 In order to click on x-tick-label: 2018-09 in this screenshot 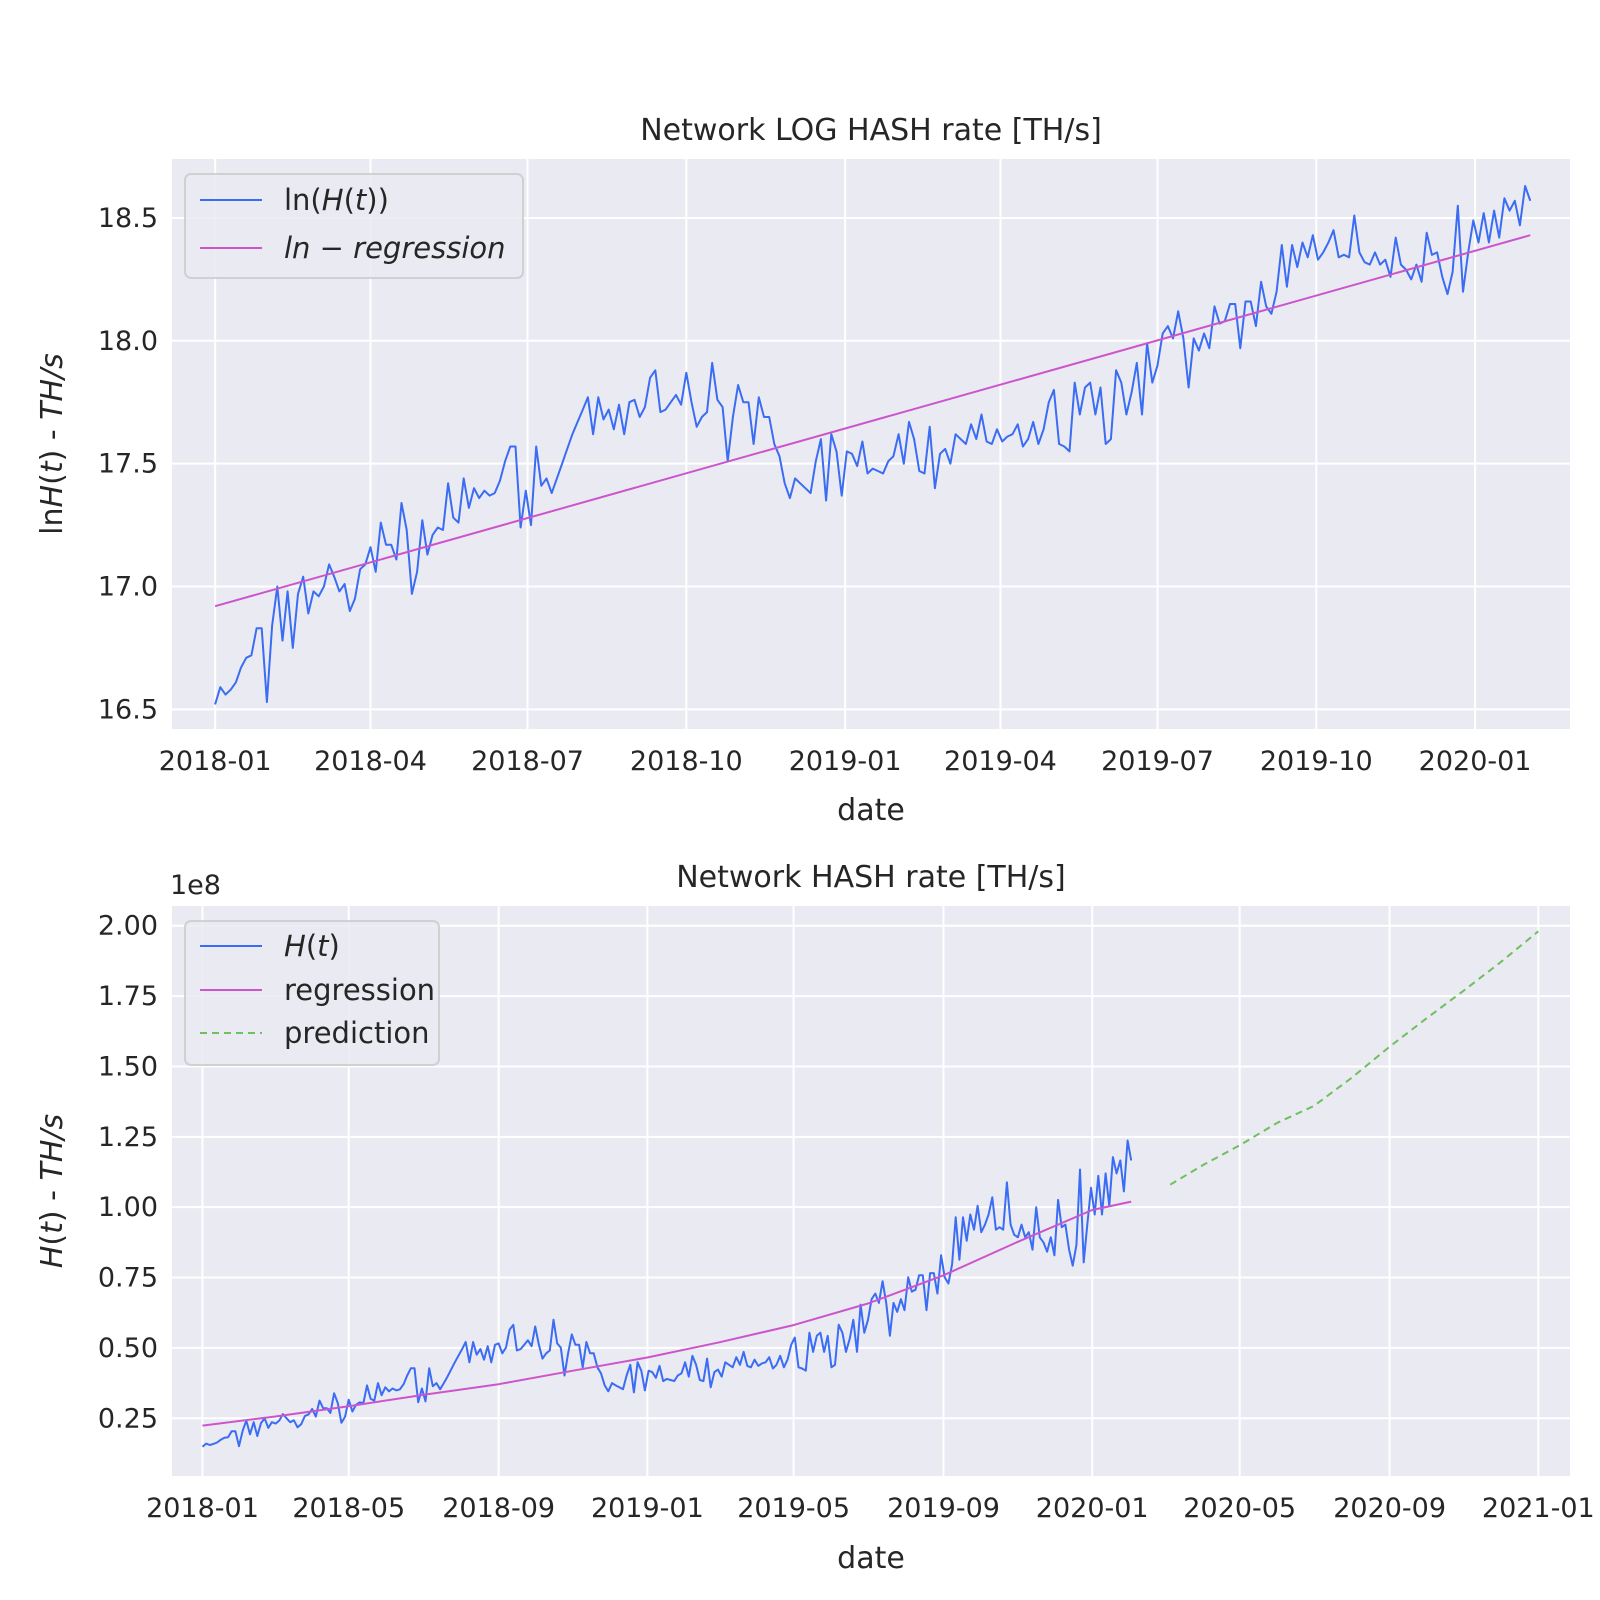, I will do `click(498, 1508)`.